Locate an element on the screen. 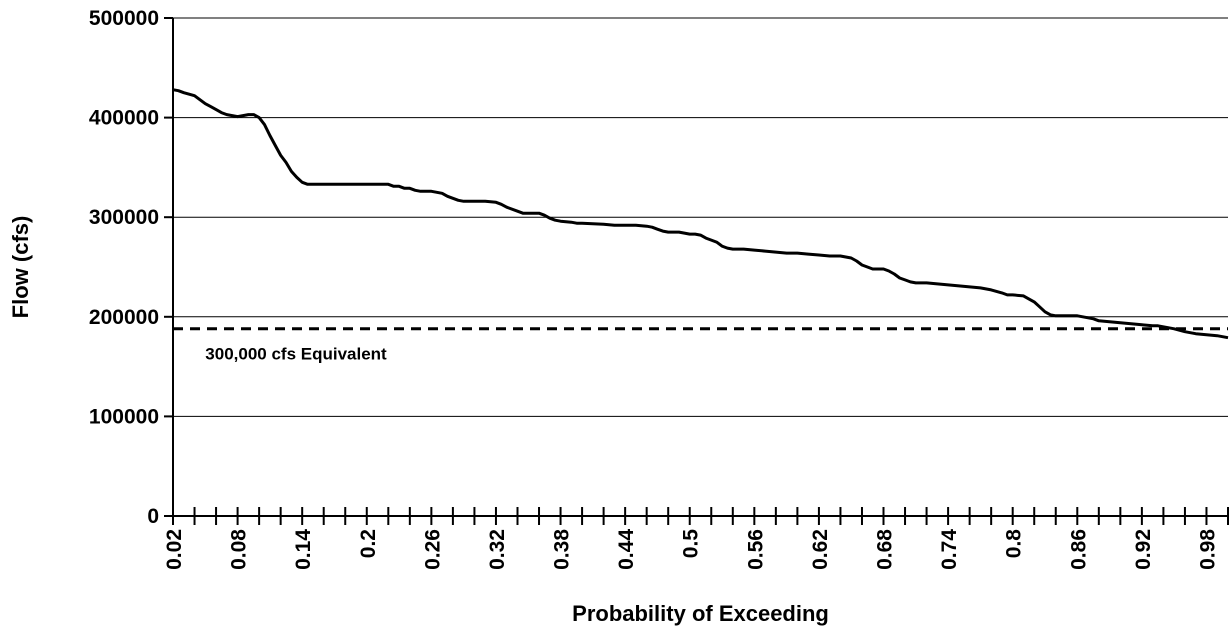 The height and width of the screenshot is (634, 1230). x-tick-label-15: 0.92 is located at coordinates (1143, 549).